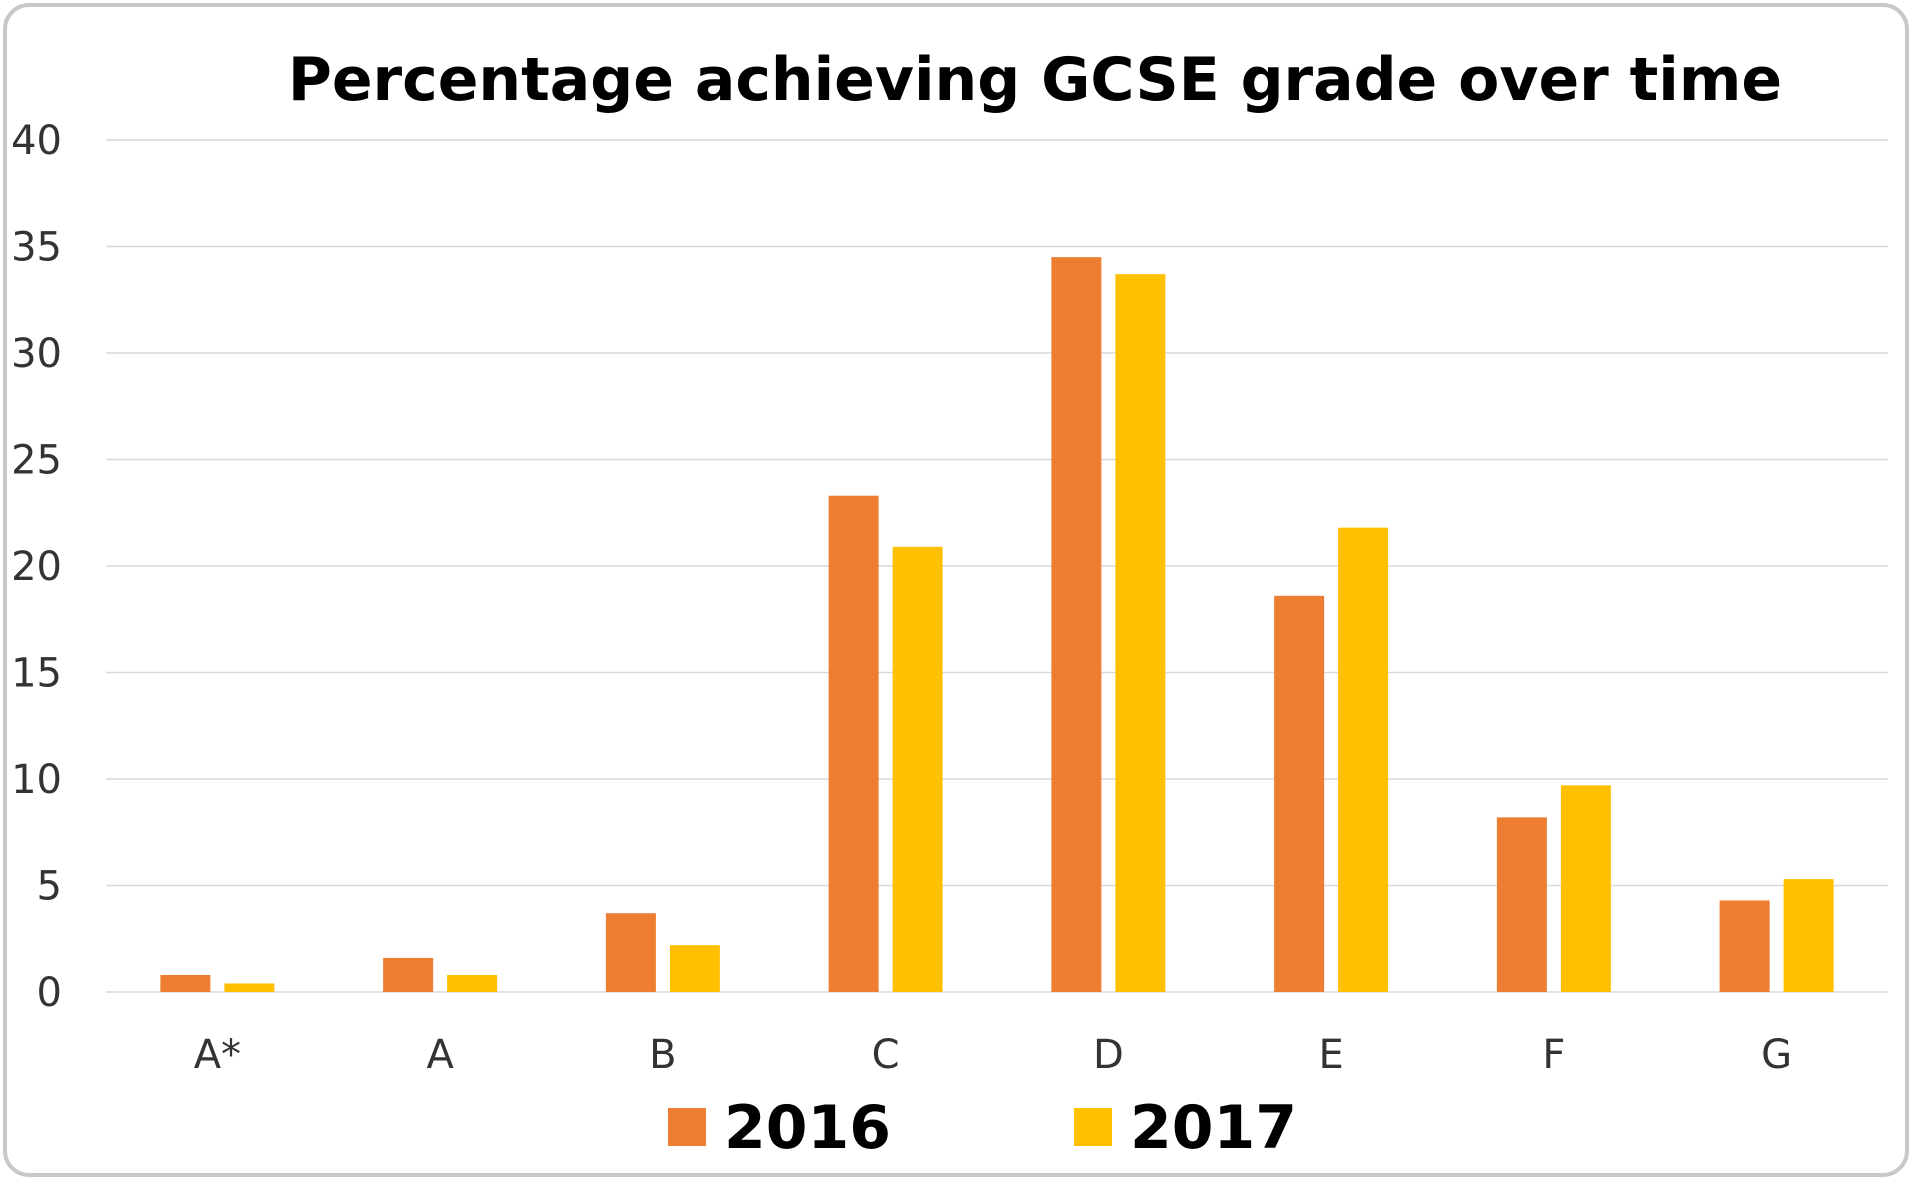 This screenshot has width=1920, height=1188. I want to click on x-category-label: B, so click(662, 1055).